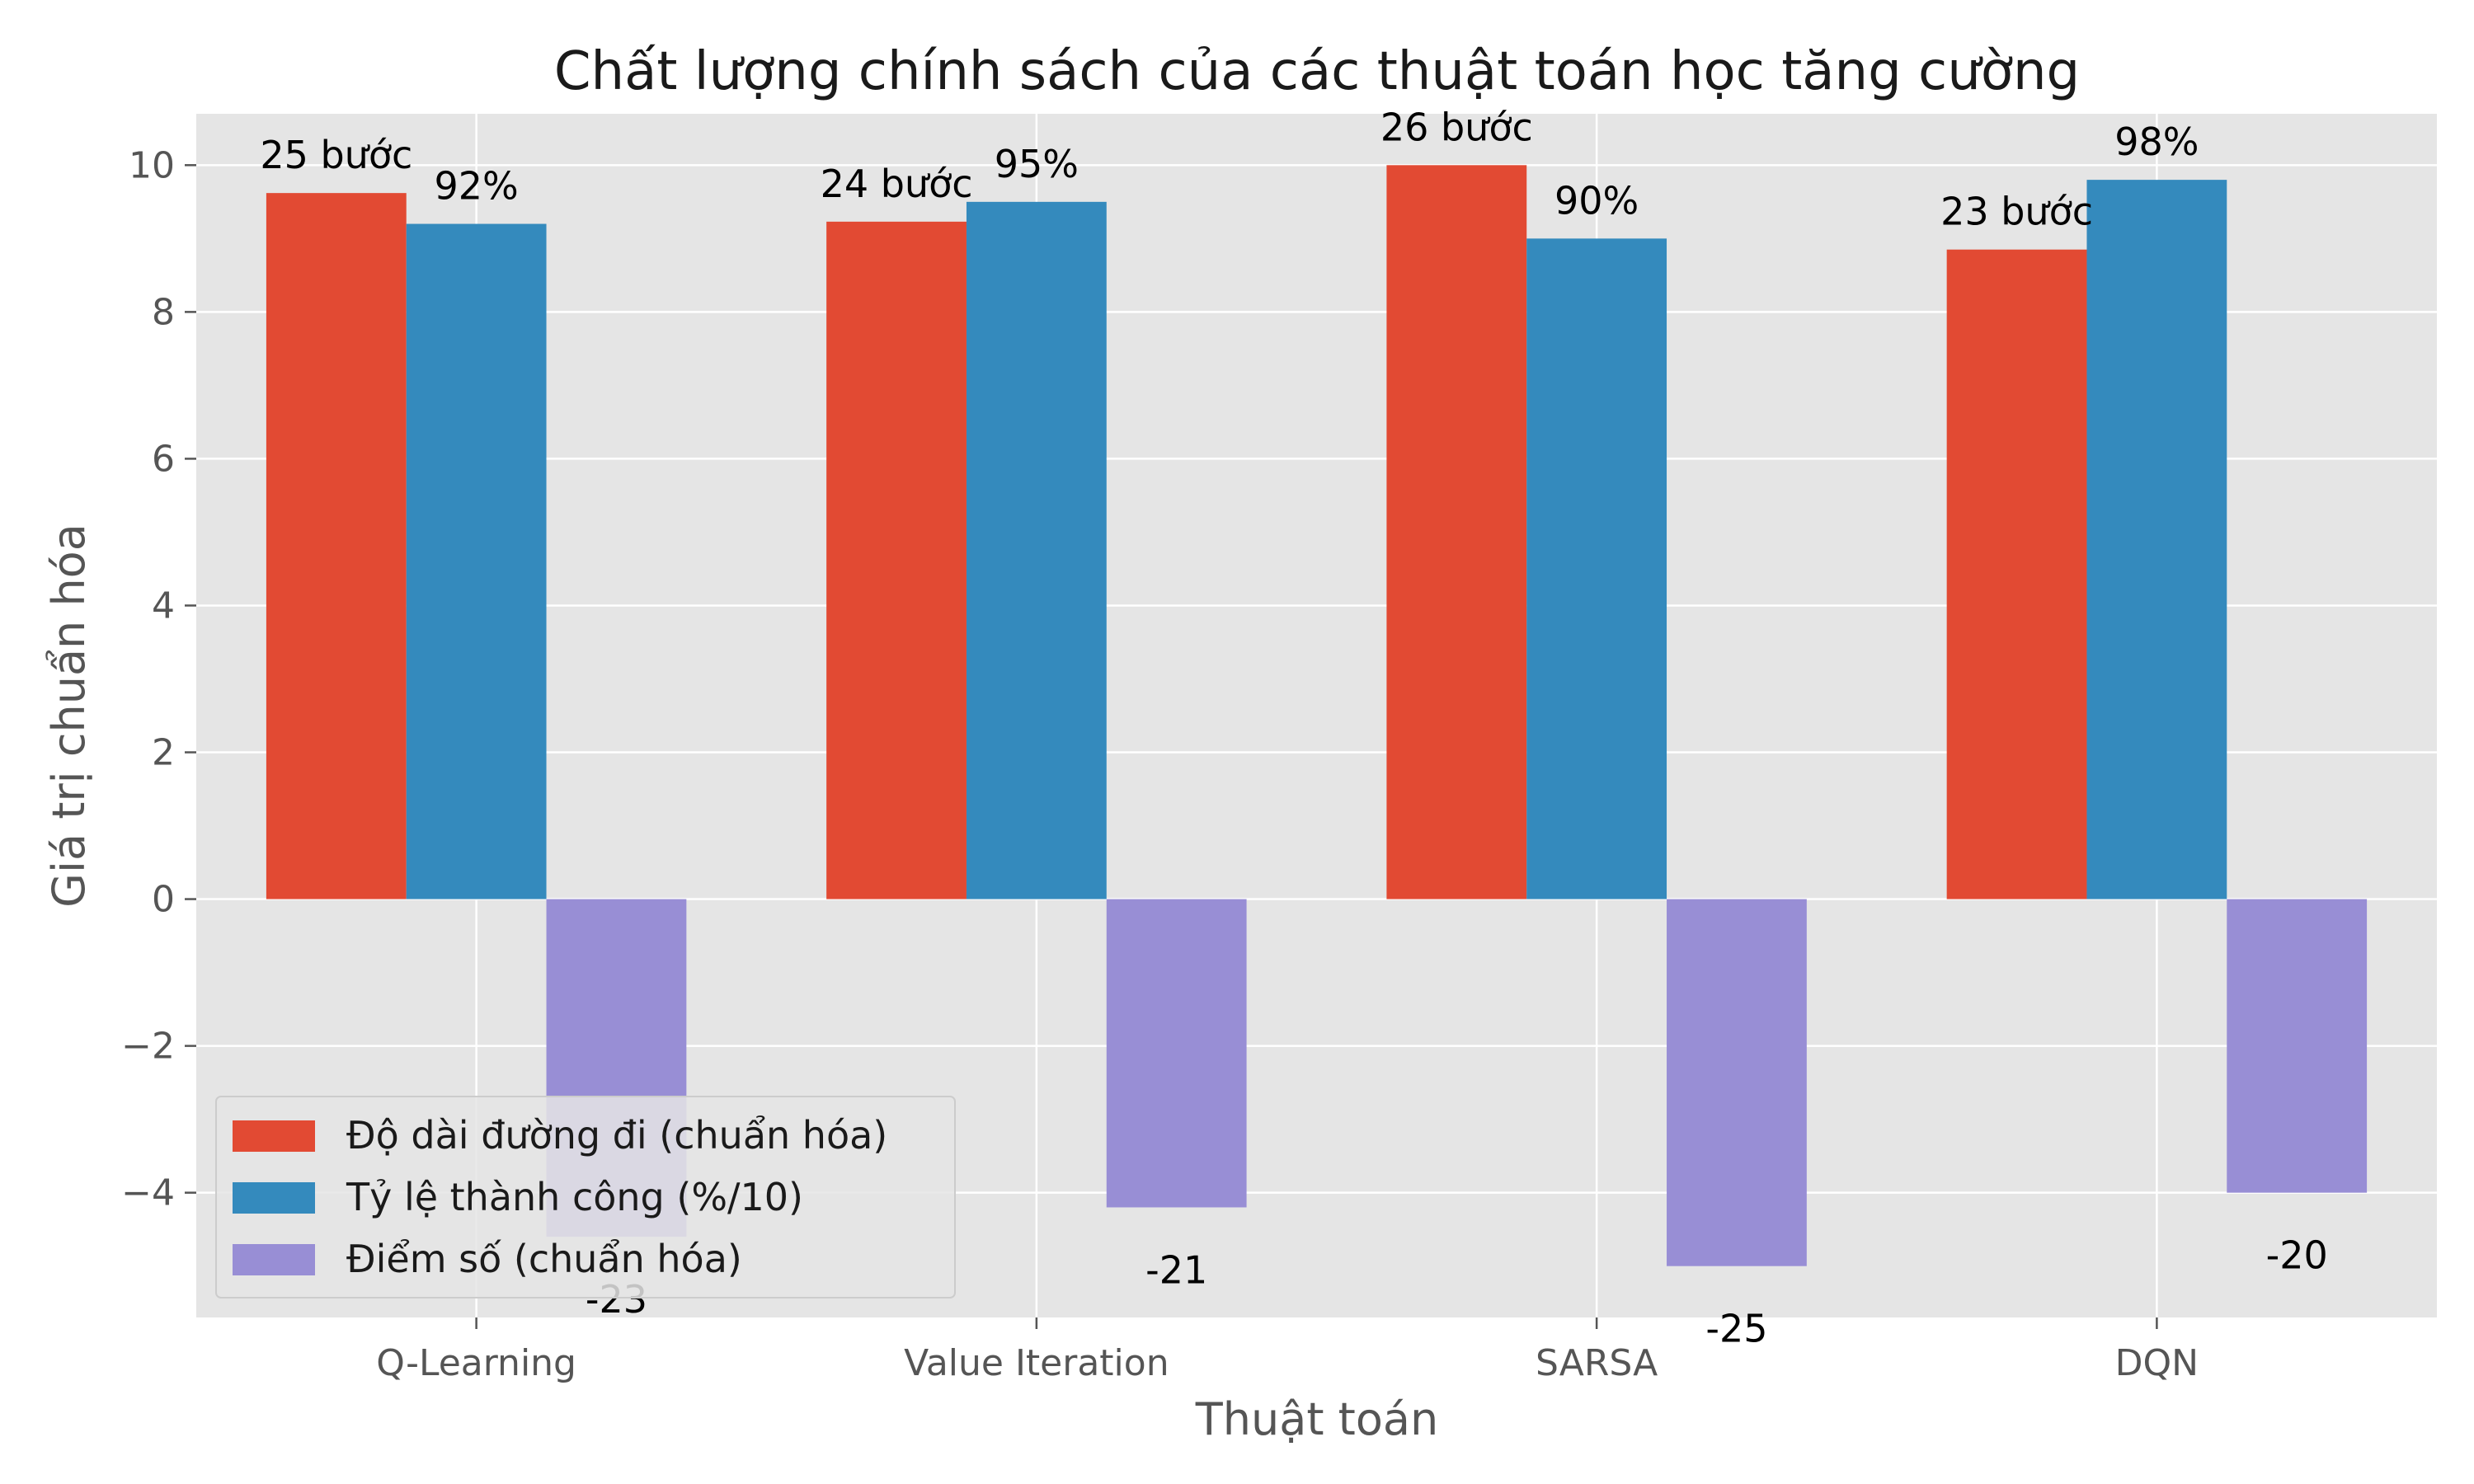 The width and height of the screenshot is (2474, 1484). Describe the element at coordinates (274, 1259) in the screenshot. I see `legend-swatch-score` at that location.